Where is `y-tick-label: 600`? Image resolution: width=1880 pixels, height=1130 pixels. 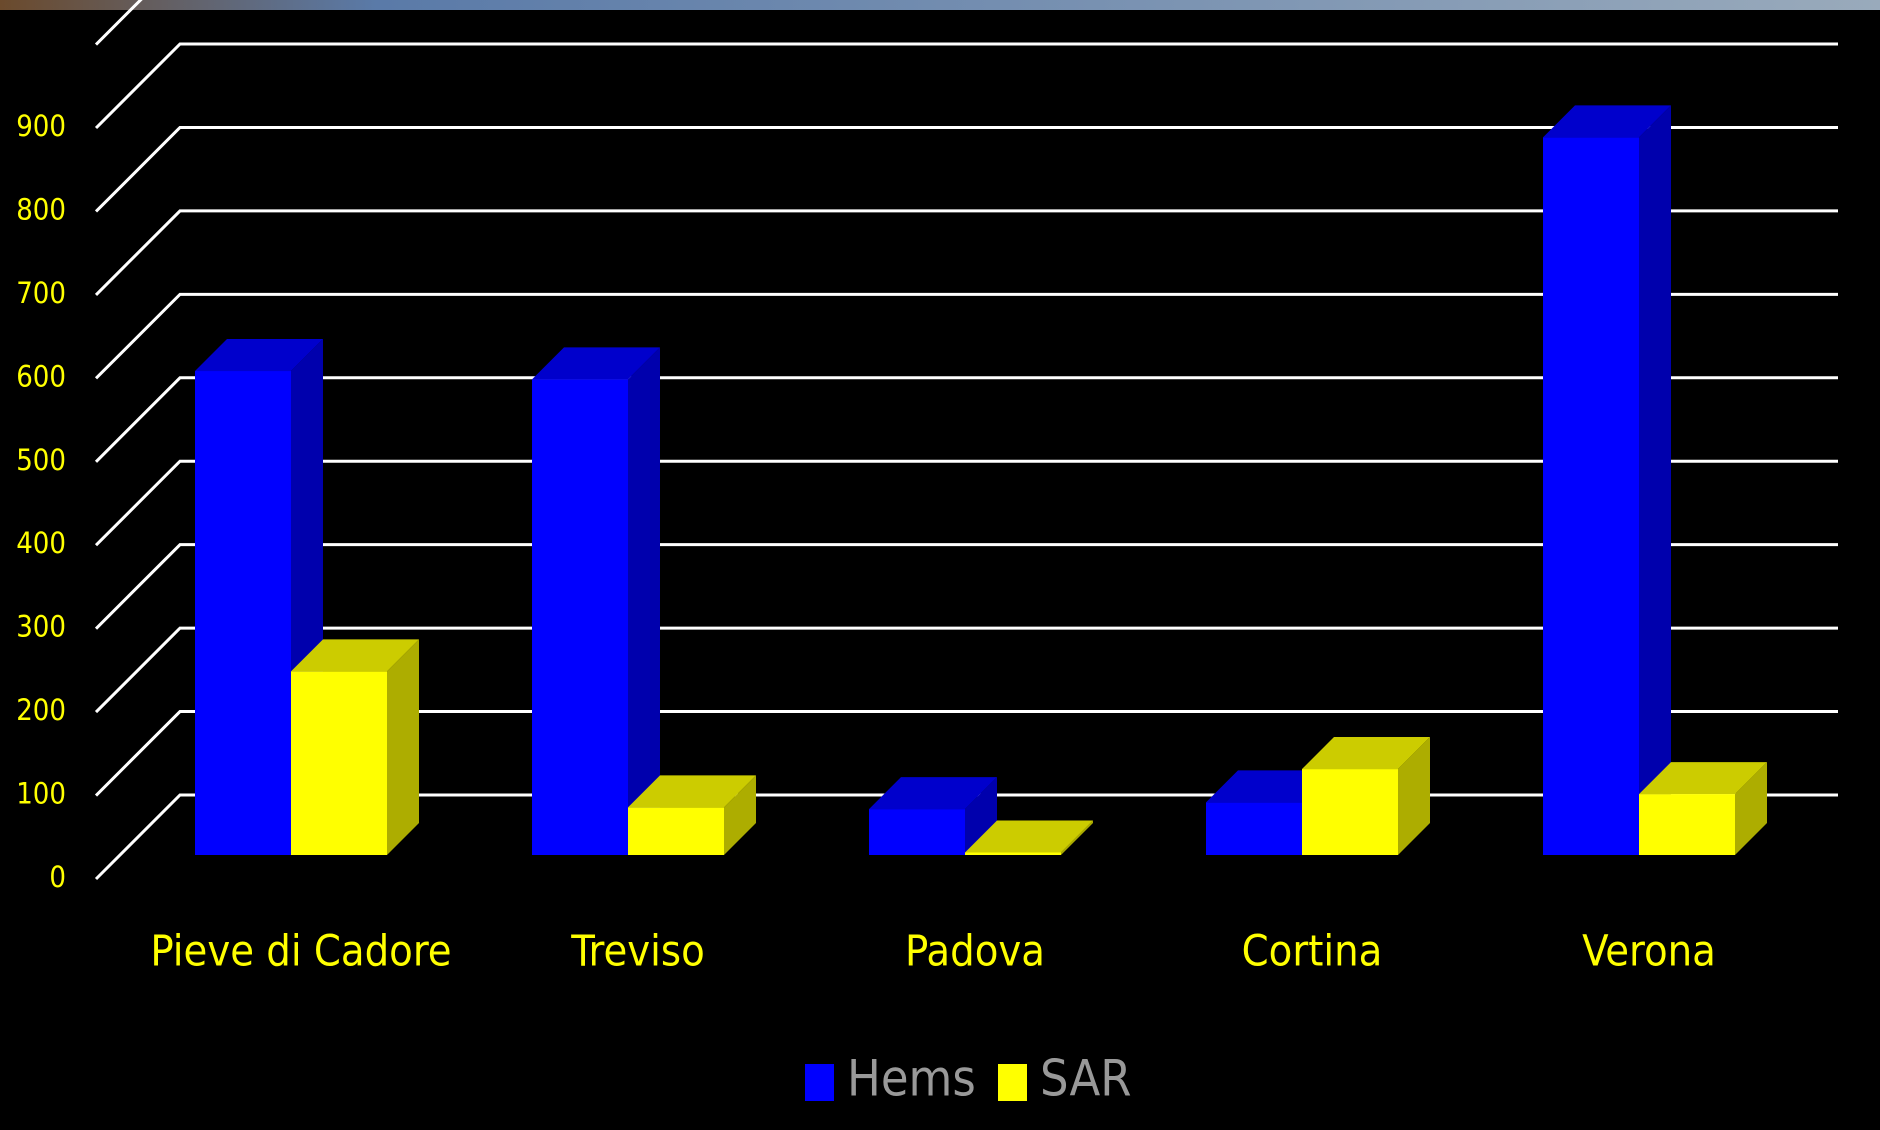
y-tick-label: 600 is located at coordinates (41, 376).